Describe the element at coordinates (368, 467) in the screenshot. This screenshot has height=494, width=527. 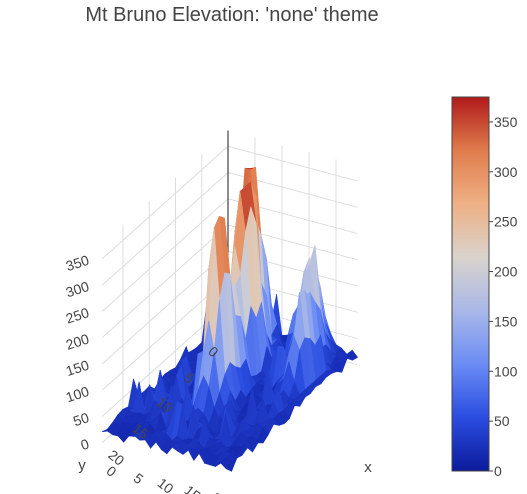
I see `x-axis-title: x` at that location.